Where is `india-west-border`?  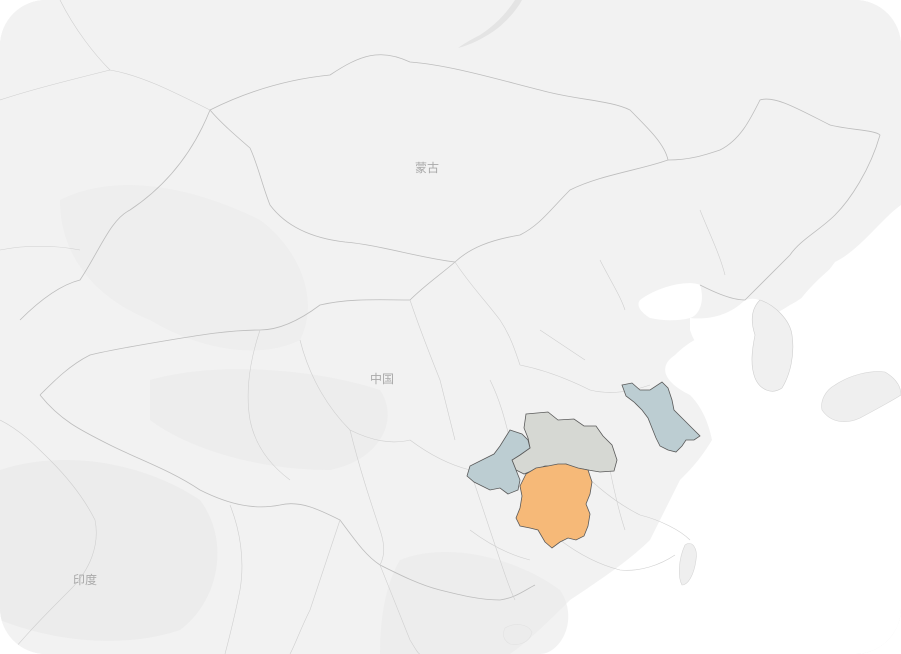 india-west-border is located at coordinates (48, 536).